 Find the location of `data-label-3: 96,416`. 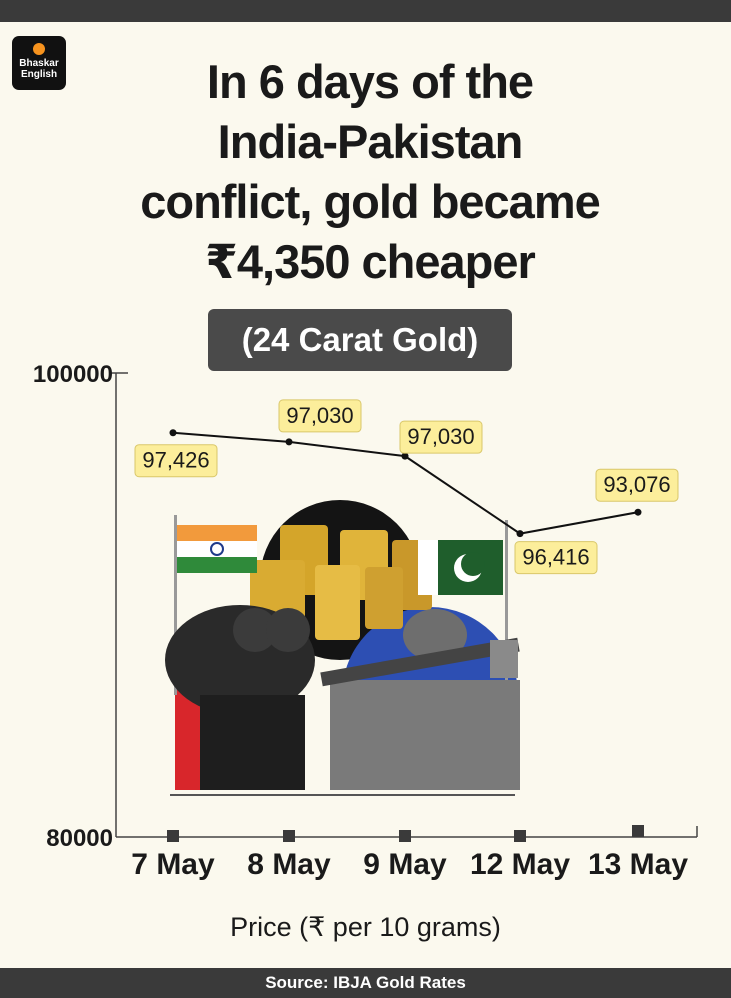

data-label-3: 96,416 is located at coordinates (555, 557).